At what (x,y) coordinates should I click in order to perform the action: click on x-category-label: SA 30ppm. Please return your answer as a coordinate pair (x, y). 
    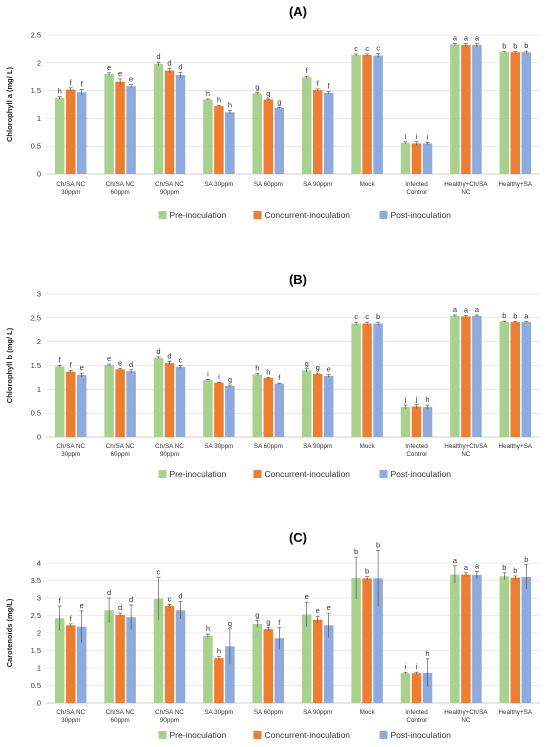
    Looking at the image, I should click on (218, 184).